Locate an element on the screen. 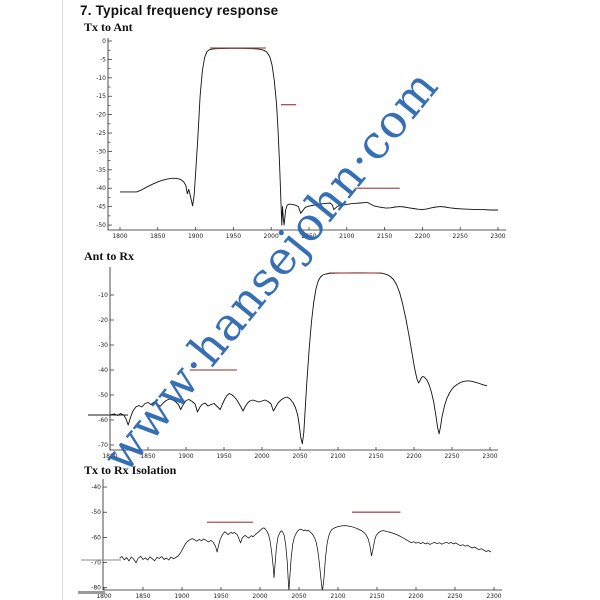  response-trace is located at coordinates (305, 557).